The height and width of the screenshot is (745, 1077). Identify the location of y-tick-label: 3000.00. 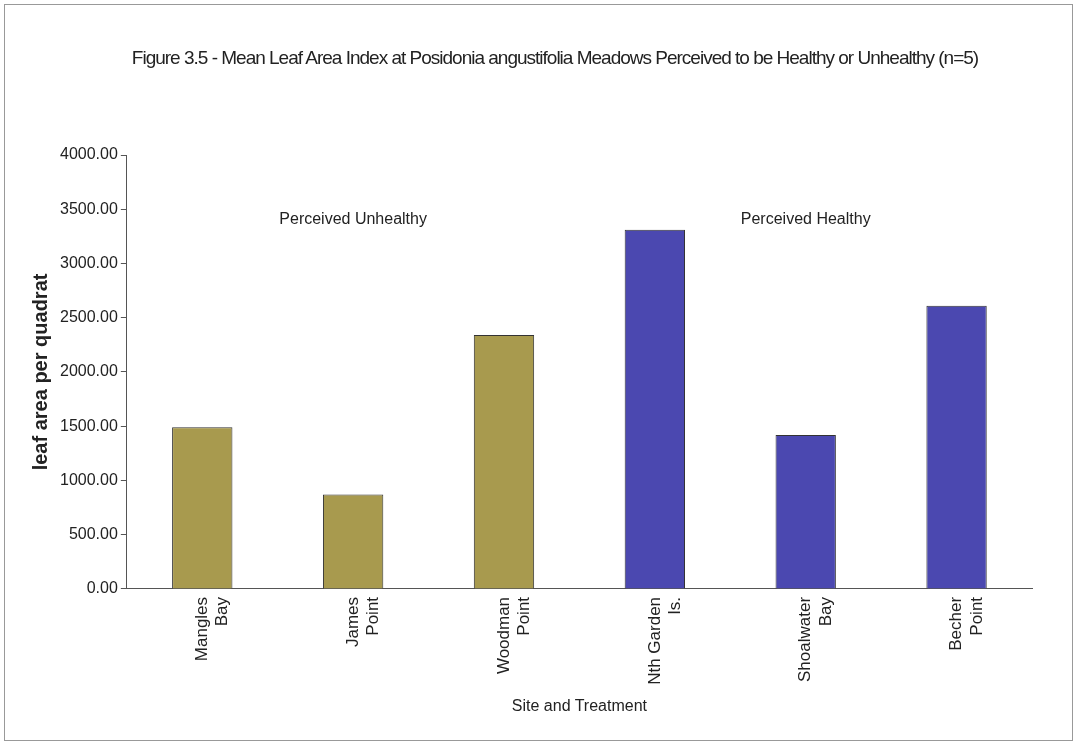
(88, 262).